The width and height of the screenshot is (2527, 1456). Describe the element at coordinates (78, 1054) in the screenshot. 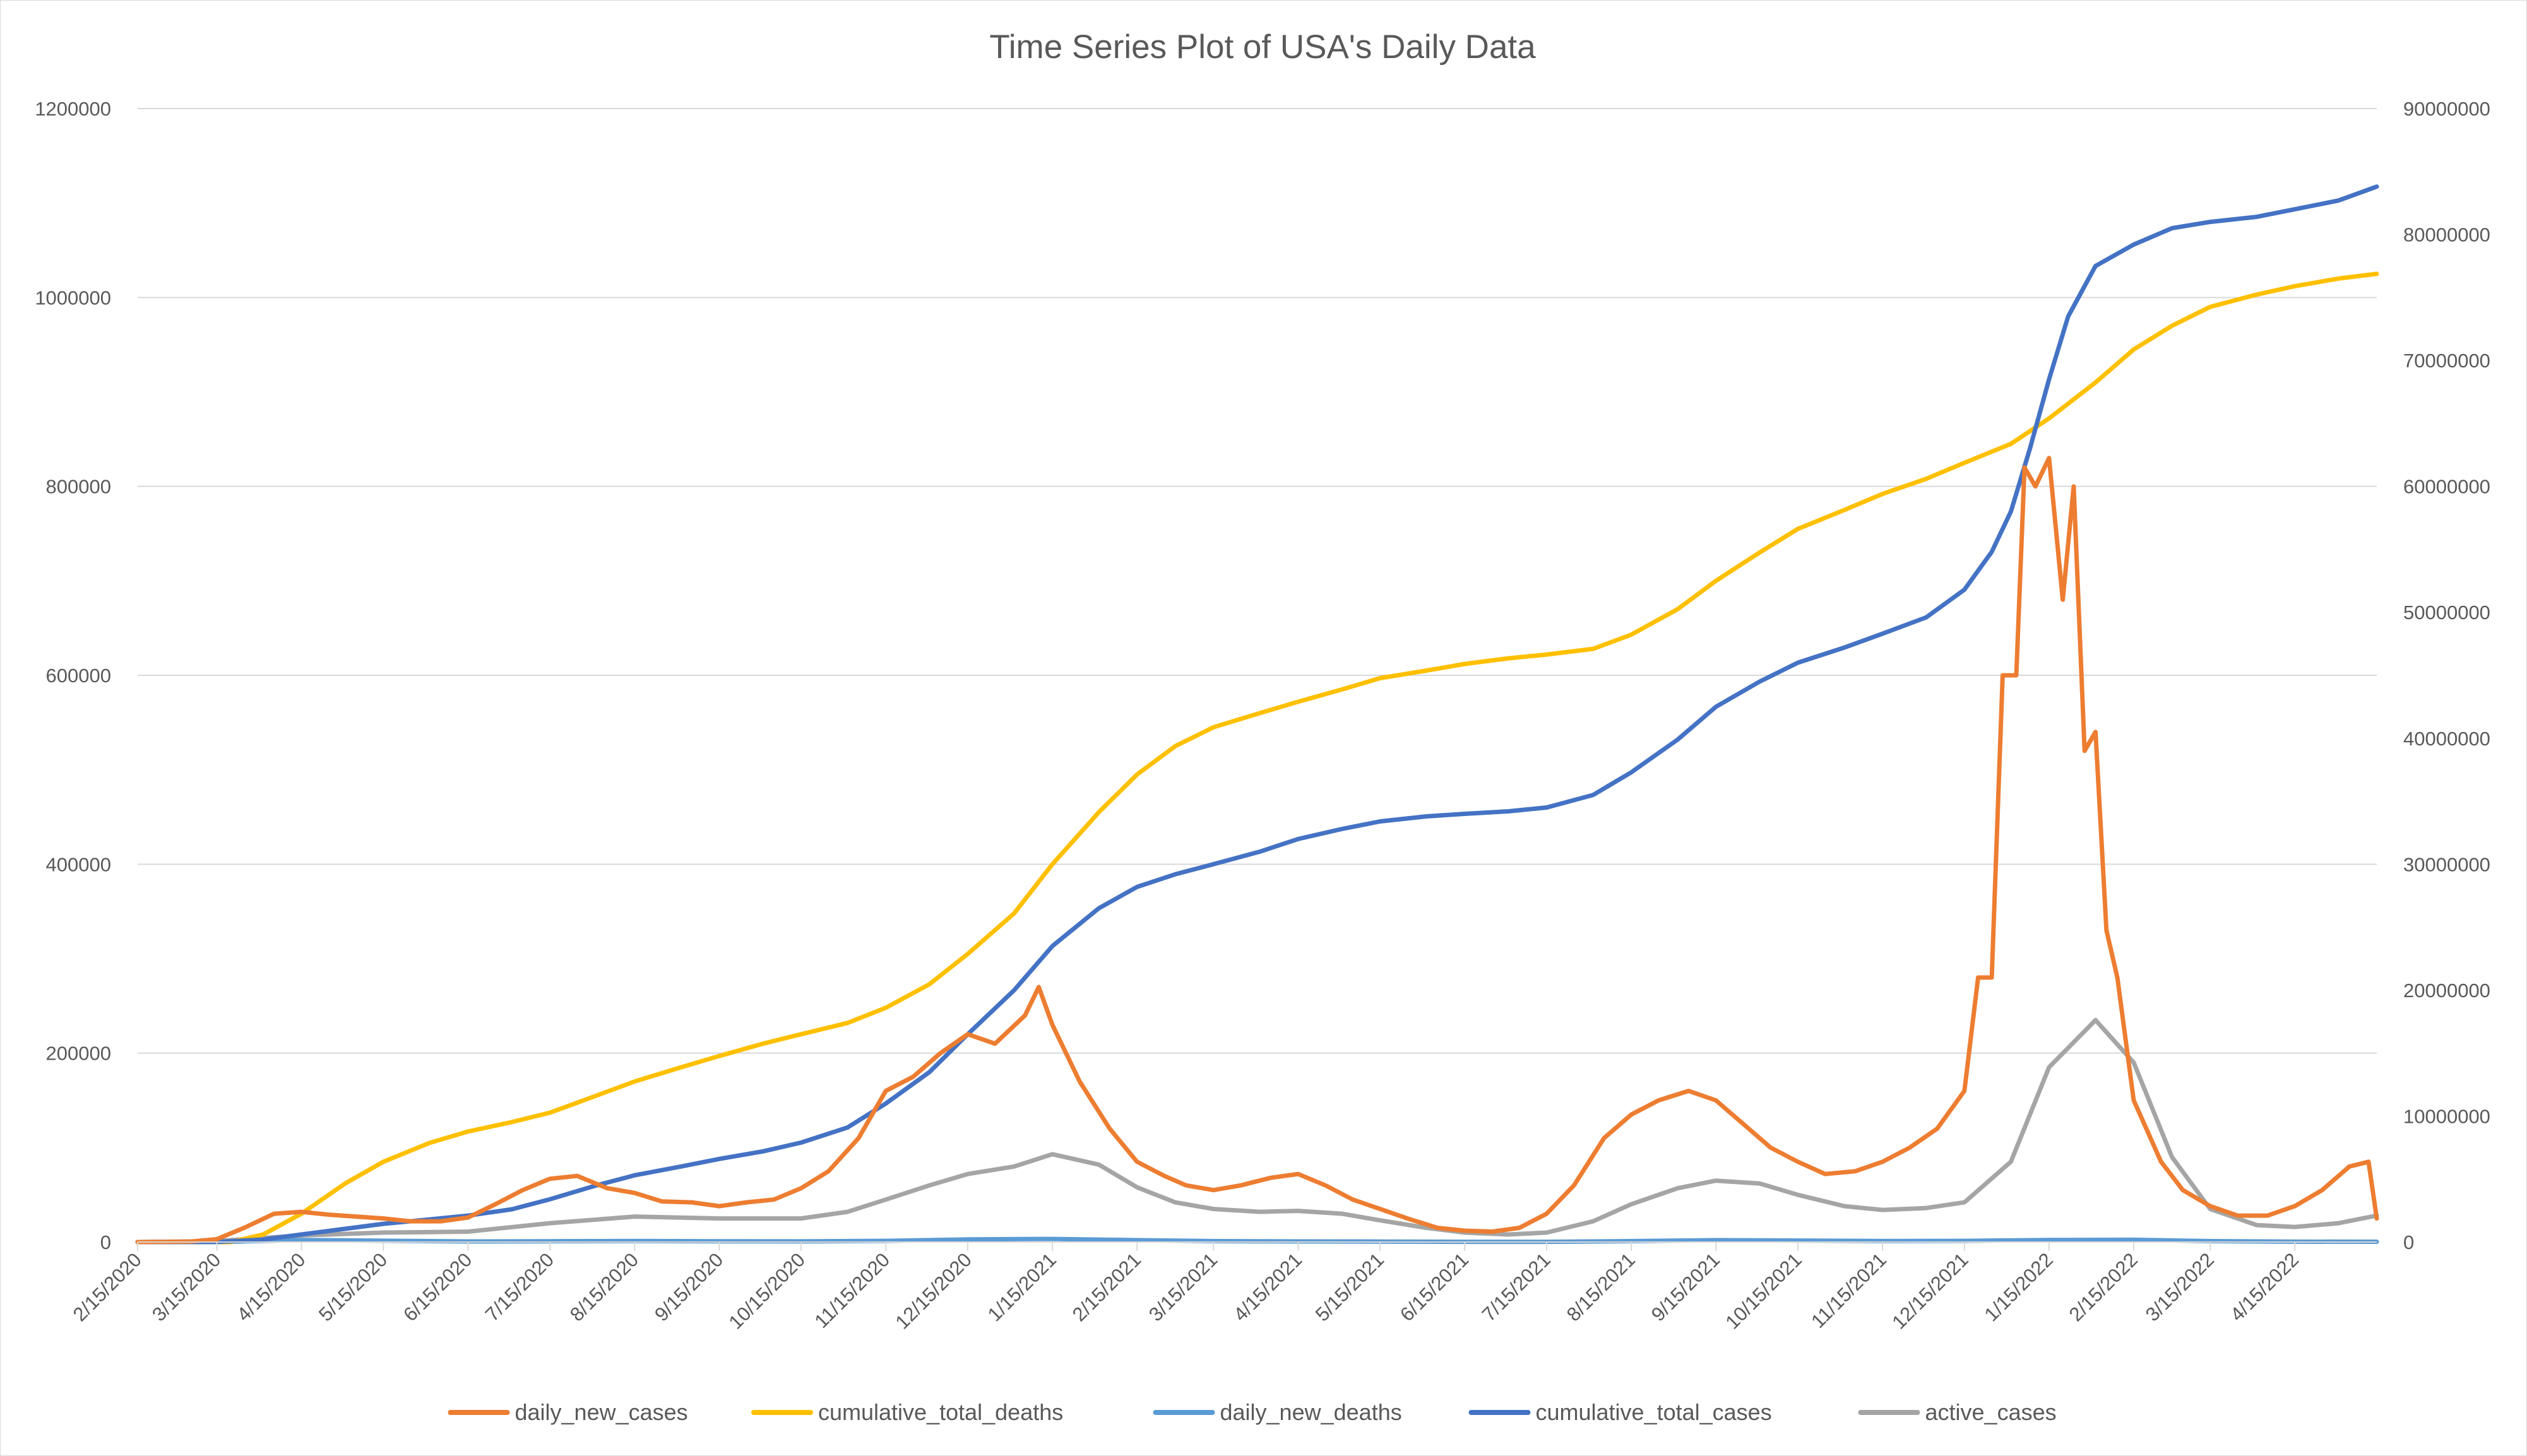

I see `y-left-tick-label: 200000` at that location.